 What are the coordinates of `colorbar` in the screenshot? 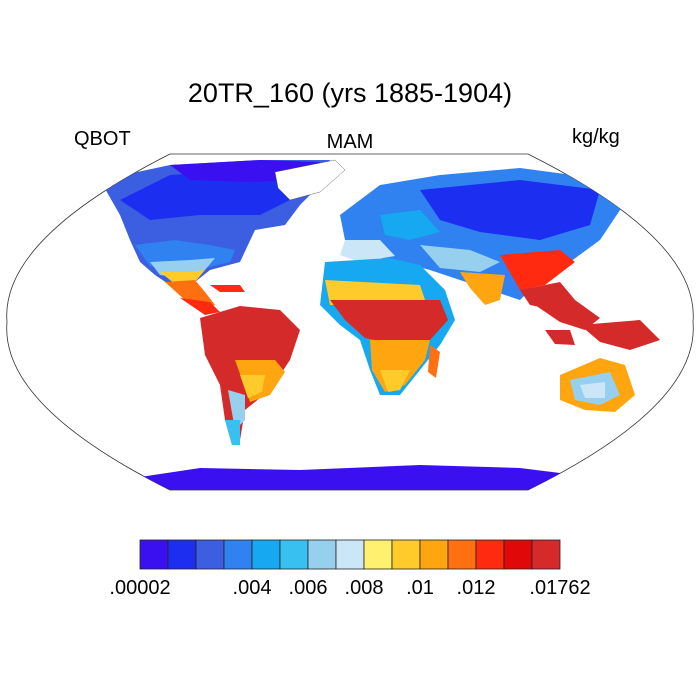 It's located at (350, 554).